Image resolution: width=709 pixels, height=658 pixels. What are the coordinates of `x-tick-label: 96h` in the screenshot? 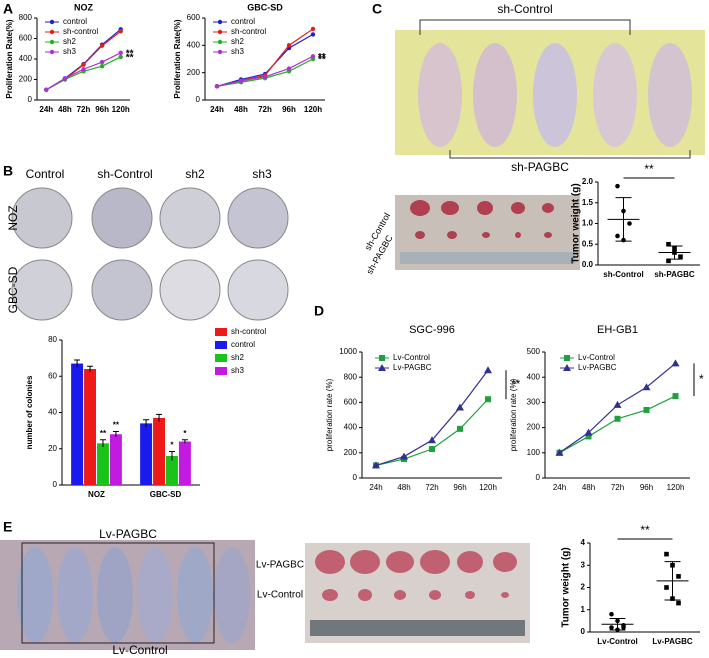 It's located at (289, 109).